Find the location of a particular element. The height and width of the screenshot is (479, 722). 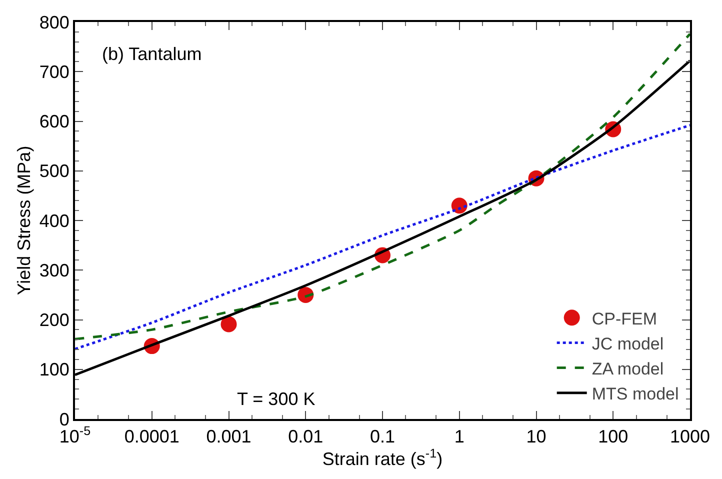

annotation: (b) Tantalum is located at coordinates (152, 54).